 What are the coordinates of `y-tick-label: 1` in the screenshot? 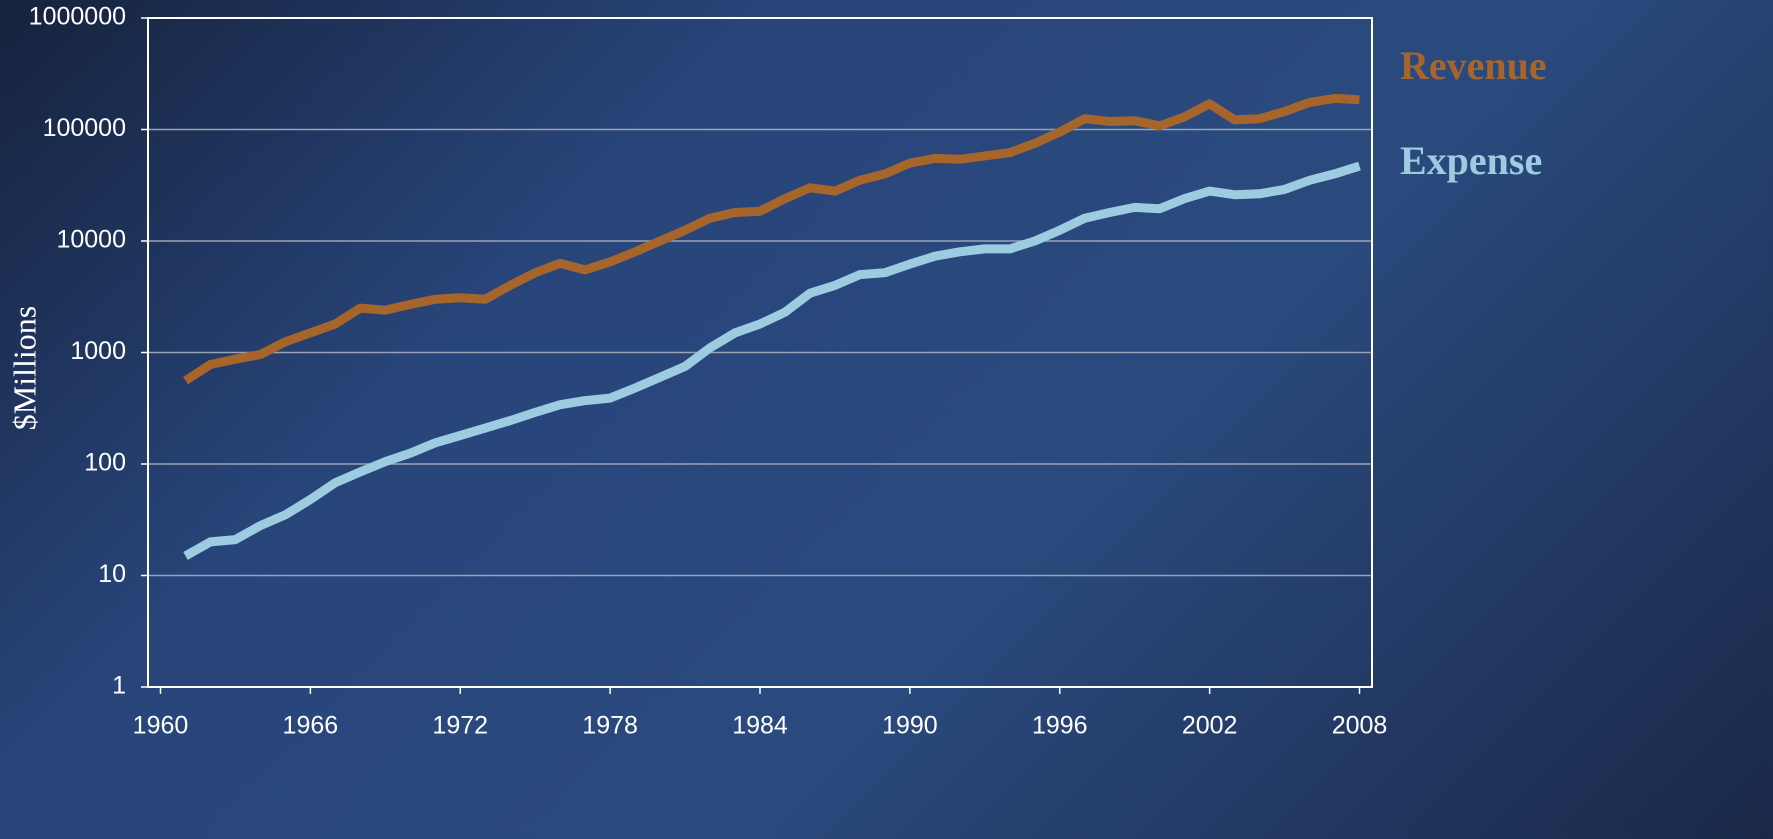 It's located at (119, 686).